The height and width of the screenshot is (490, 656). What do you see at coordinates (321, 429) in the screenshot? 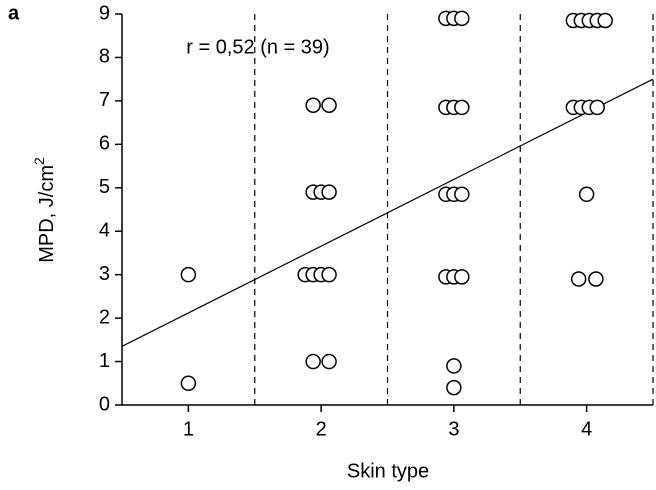
I see `x-tick-label: 2` at bounding box center [321, 429].